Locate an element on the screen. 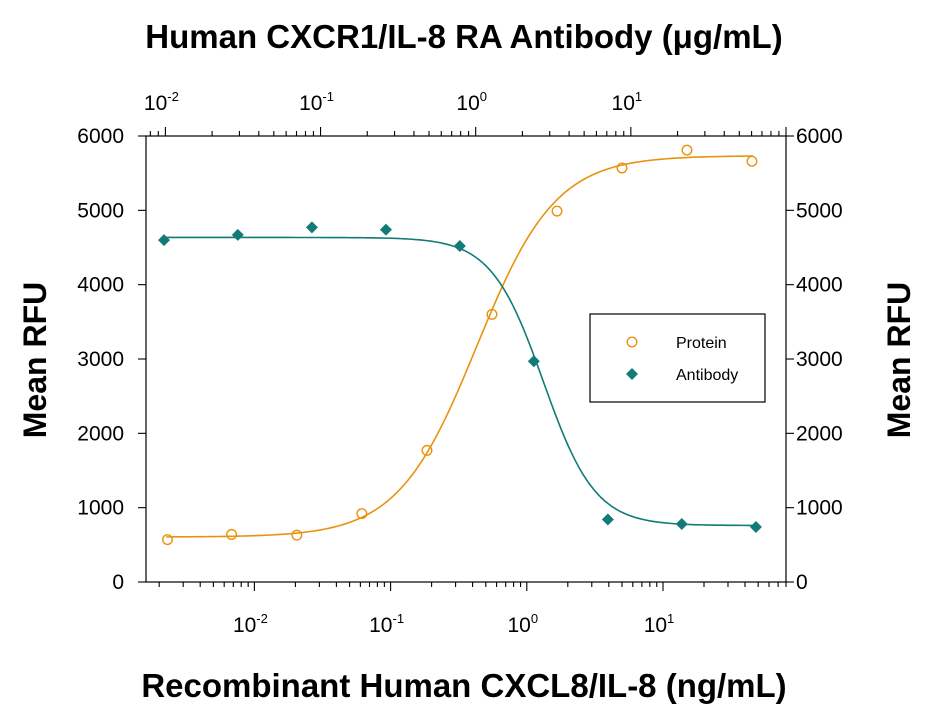 This screenshot has height=713, width=929. left-axis: 0 1000 2000 3000 4000 5000 6000 is located at coordinates (111, 359).